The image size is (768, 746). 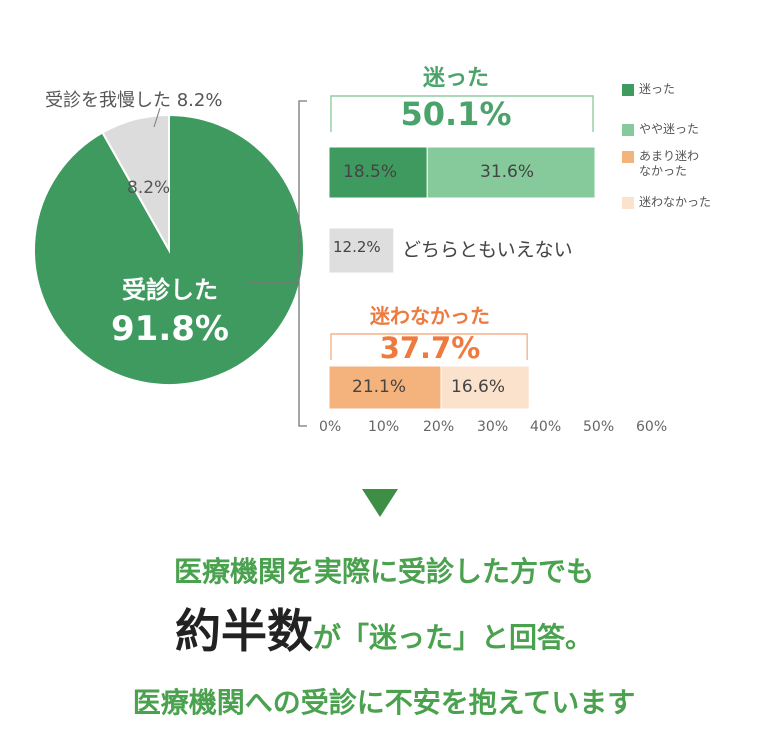 What do you see at coordinates (487, 250) in the screenshot?
I see `neutral-category-text: どちらともいえない` at bounding box center [487, 250].